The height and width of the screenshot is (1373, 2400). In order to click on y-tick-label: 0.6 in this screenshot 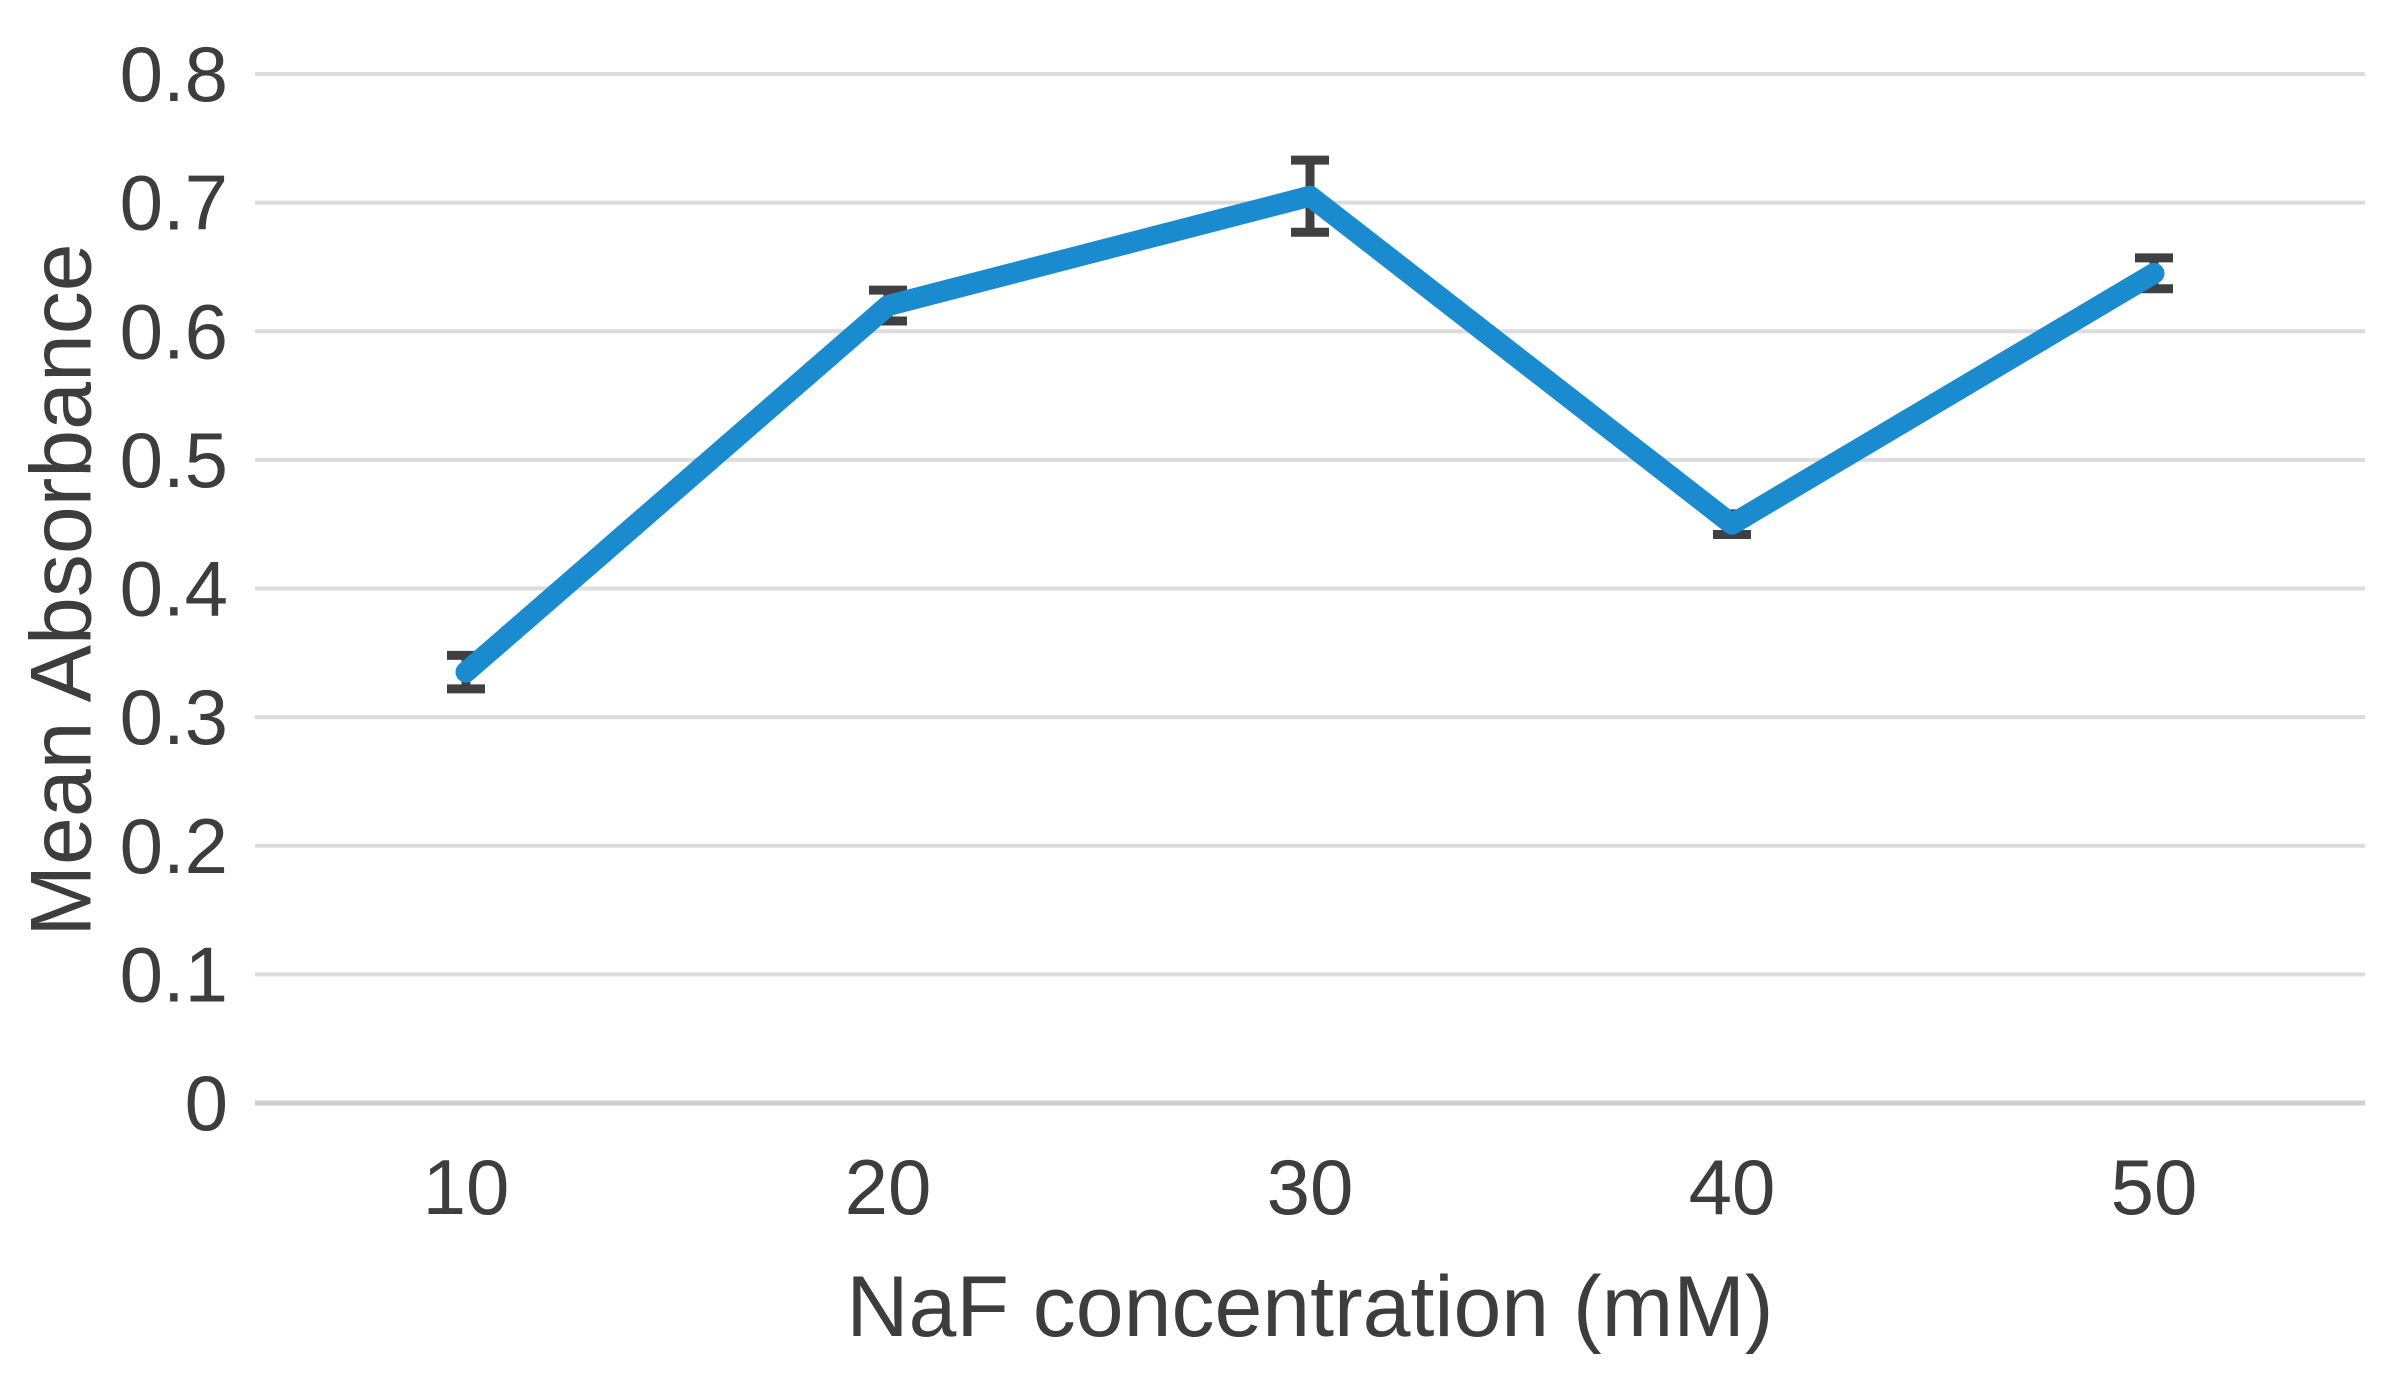, I will do `click(174, 331)`.